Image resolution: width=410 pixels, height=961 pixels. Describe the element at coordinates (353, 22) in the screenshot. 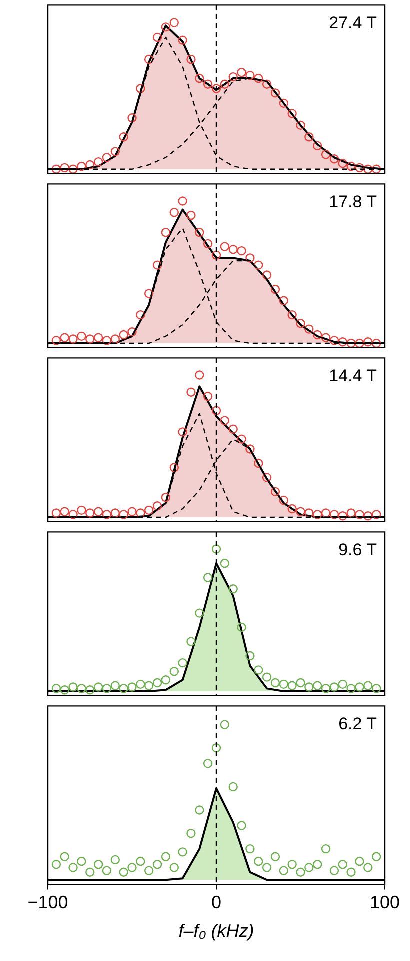

I see `annotation: 27.4 T` at that location.